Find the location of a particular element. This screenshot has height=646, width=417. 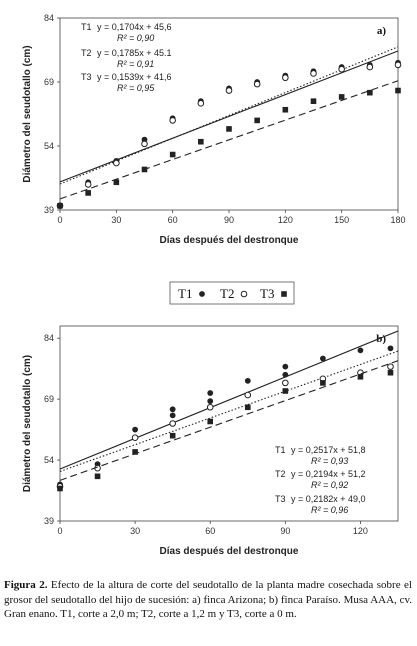

x-tick-label: 180 is located at coordinates (397, 220).